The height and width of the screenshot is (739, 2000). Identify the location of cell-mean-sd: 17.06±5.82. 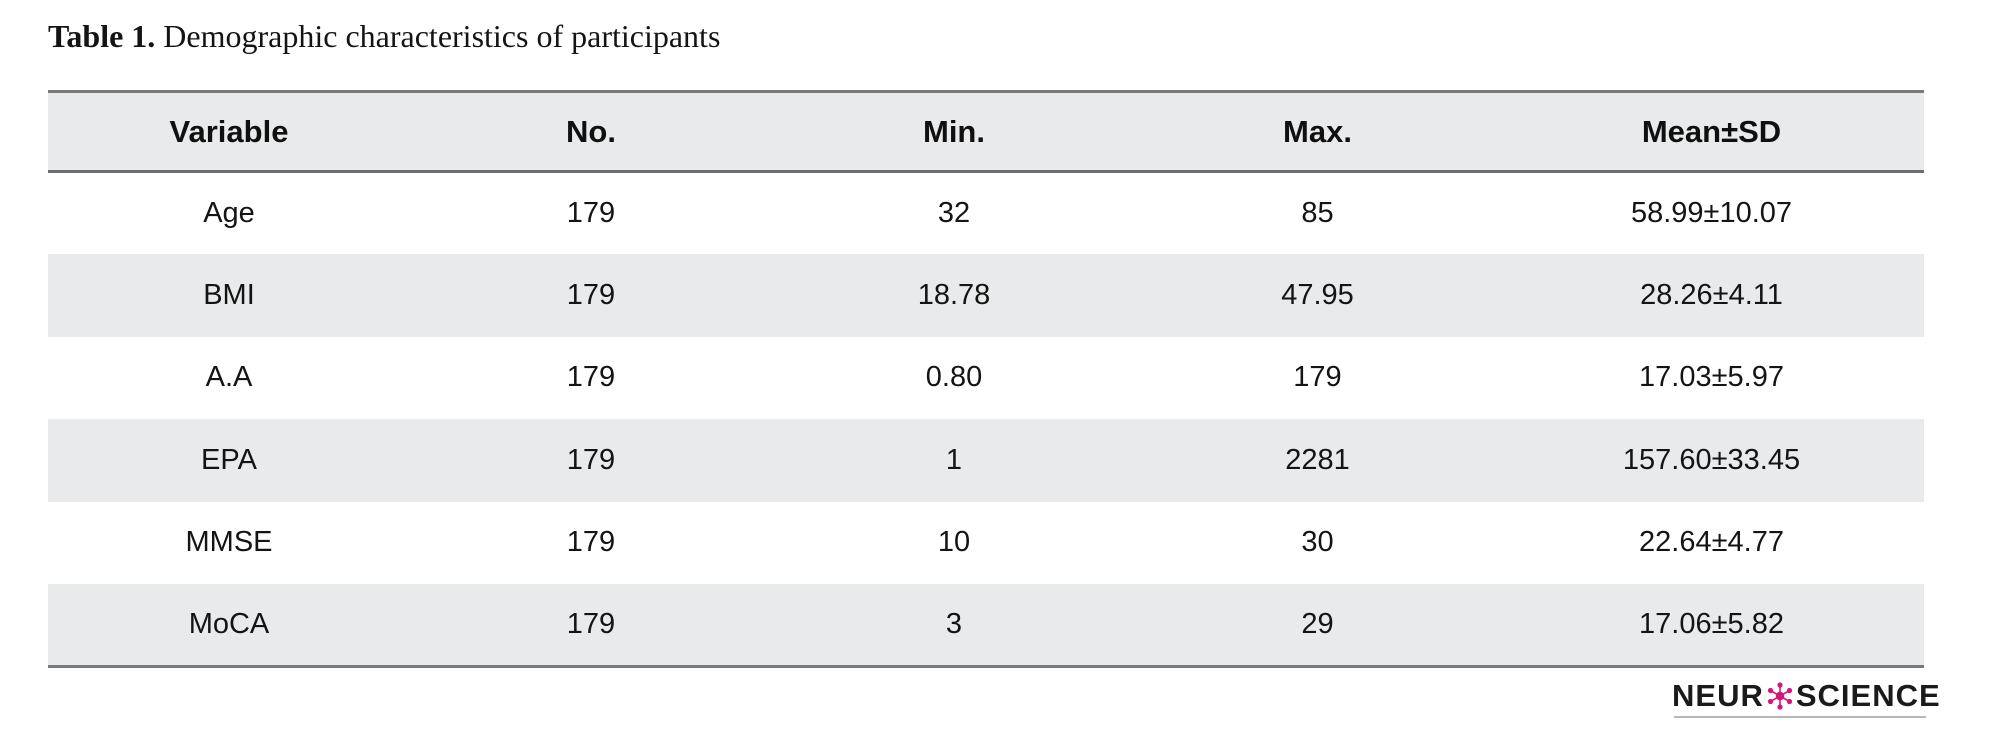
(1711, 624).